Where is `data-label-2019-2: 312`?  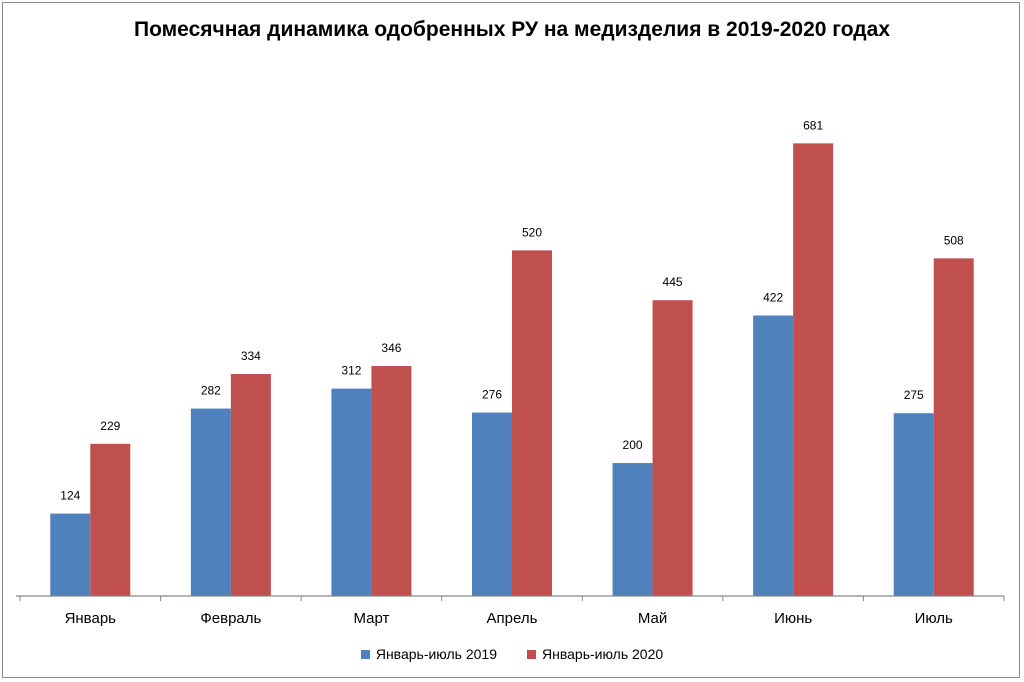 data-label-2019-2: 312 is located at coordinates (351, 371).